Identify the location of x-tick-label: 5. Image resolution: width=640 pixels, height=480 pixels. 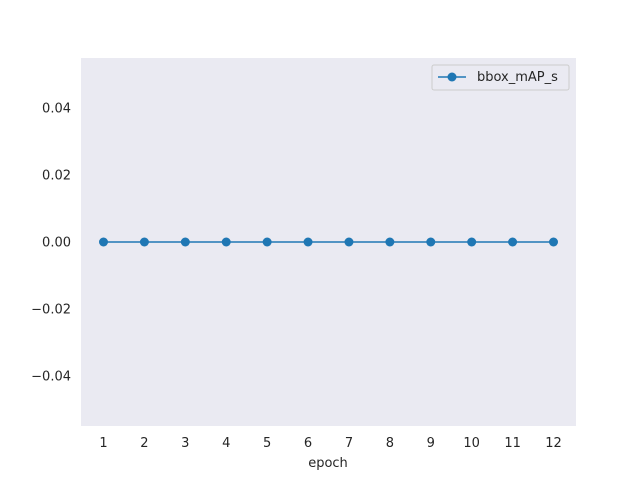
(267, 443).